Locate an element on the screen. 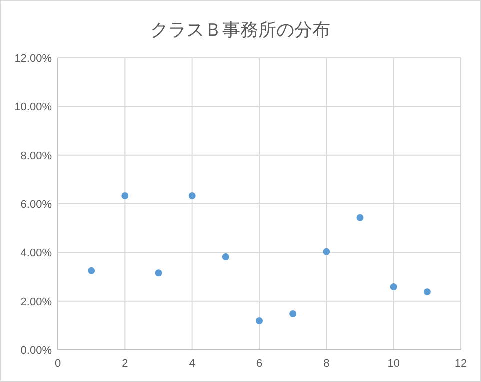 The height and width of the screenshot is (382, 481). x-tick-label: 12 is located at coordinates (461, 364).